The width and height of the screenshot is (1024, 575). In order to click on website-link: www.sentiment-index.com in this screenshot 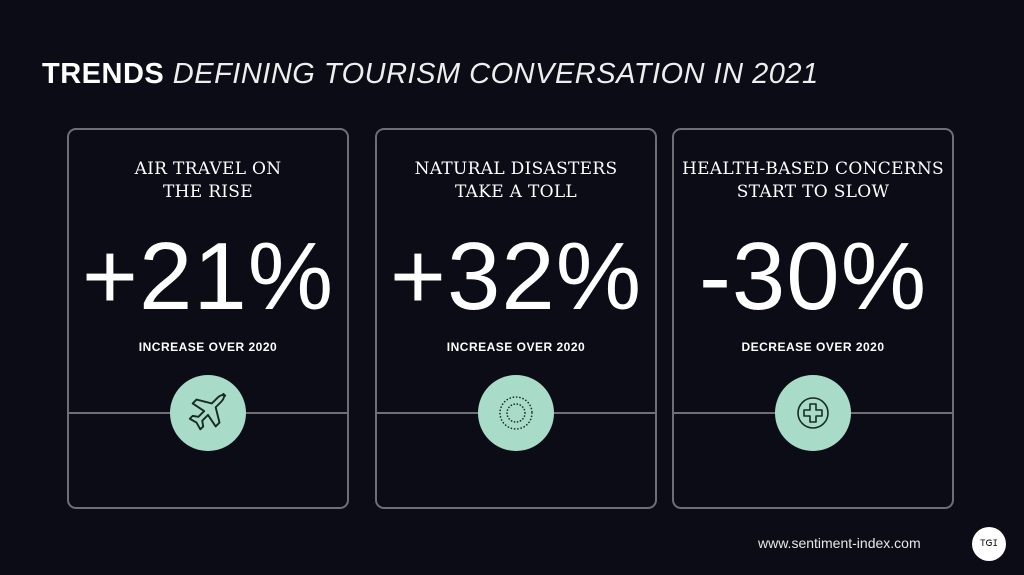, I will do `click(839, 543)`.